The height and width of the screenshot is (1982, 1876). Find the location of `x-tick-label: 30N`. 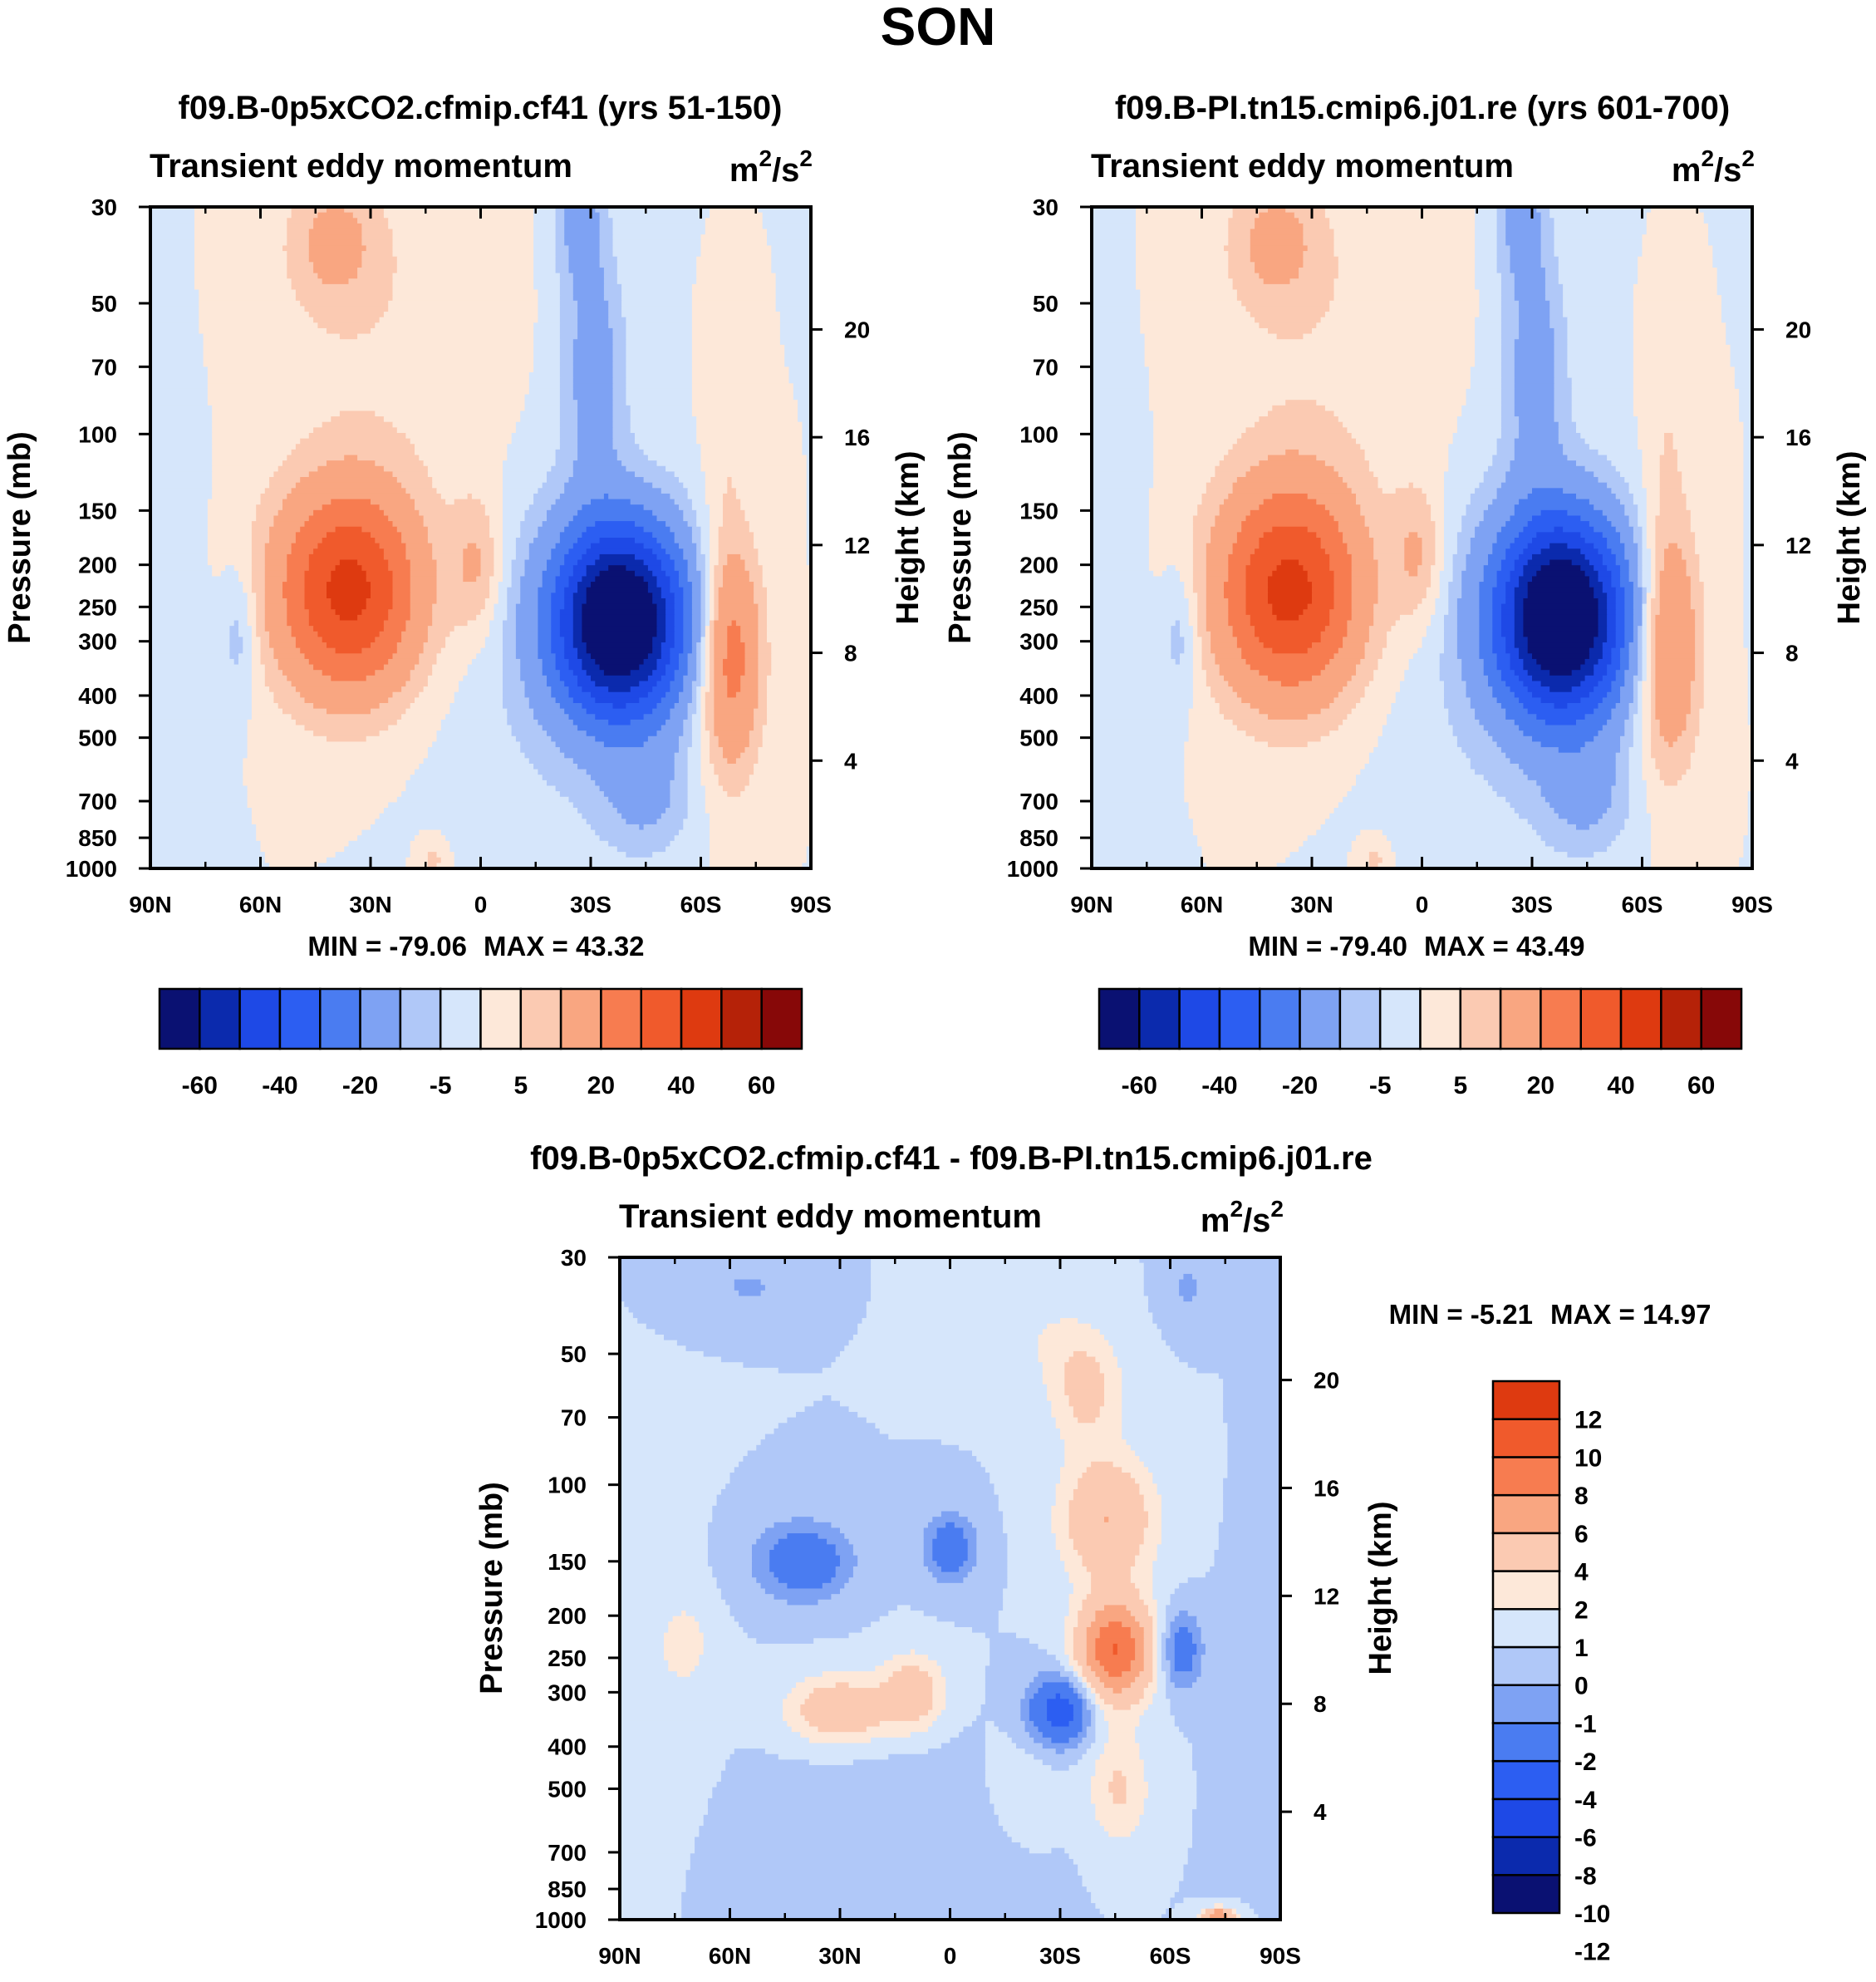

x-tick-label: 30N is located at coordinates (1311, 904).